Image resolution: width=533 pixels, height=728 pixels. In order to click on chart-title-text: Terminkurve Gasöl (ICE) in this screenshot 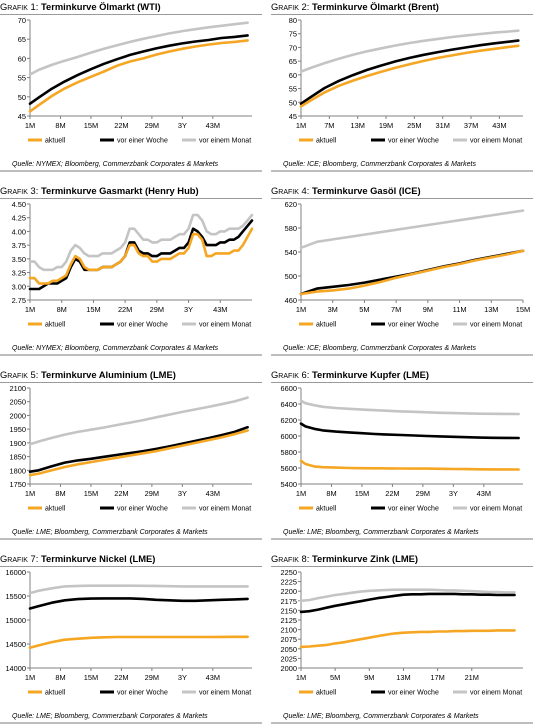, I will do `click(366, 190)`.